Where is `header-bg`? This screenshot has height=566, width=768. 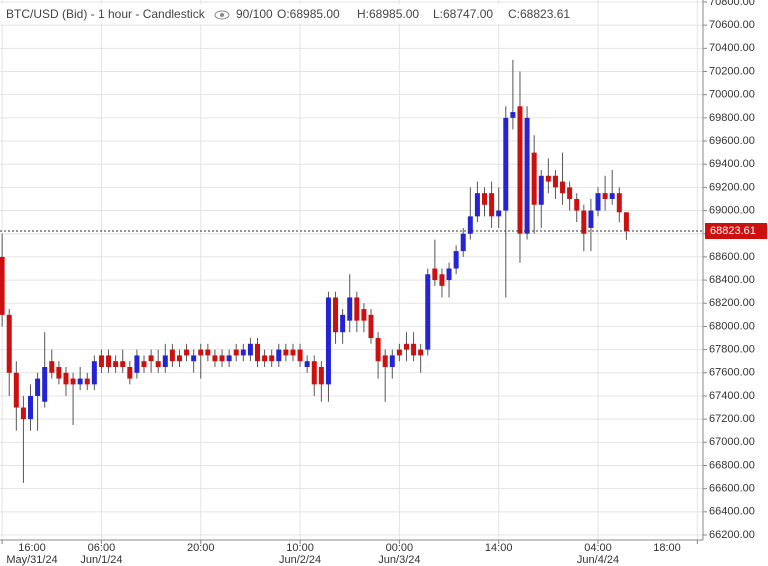 header-bg is located at coordinates (287, 14).